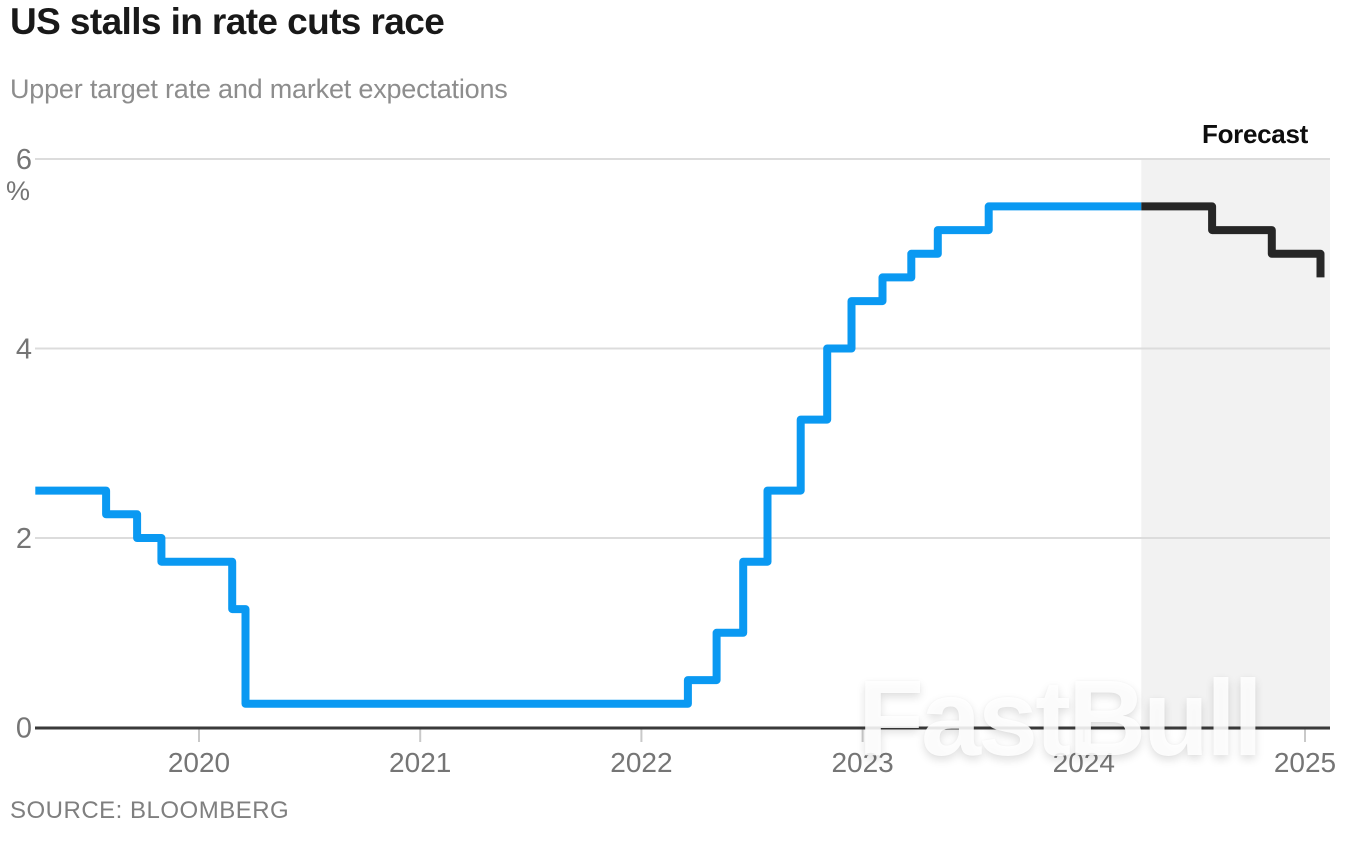 The width and height of the screenshot is (1348, 845). I want to click on x-tick-label-2022: 2022, so click(641, 762).